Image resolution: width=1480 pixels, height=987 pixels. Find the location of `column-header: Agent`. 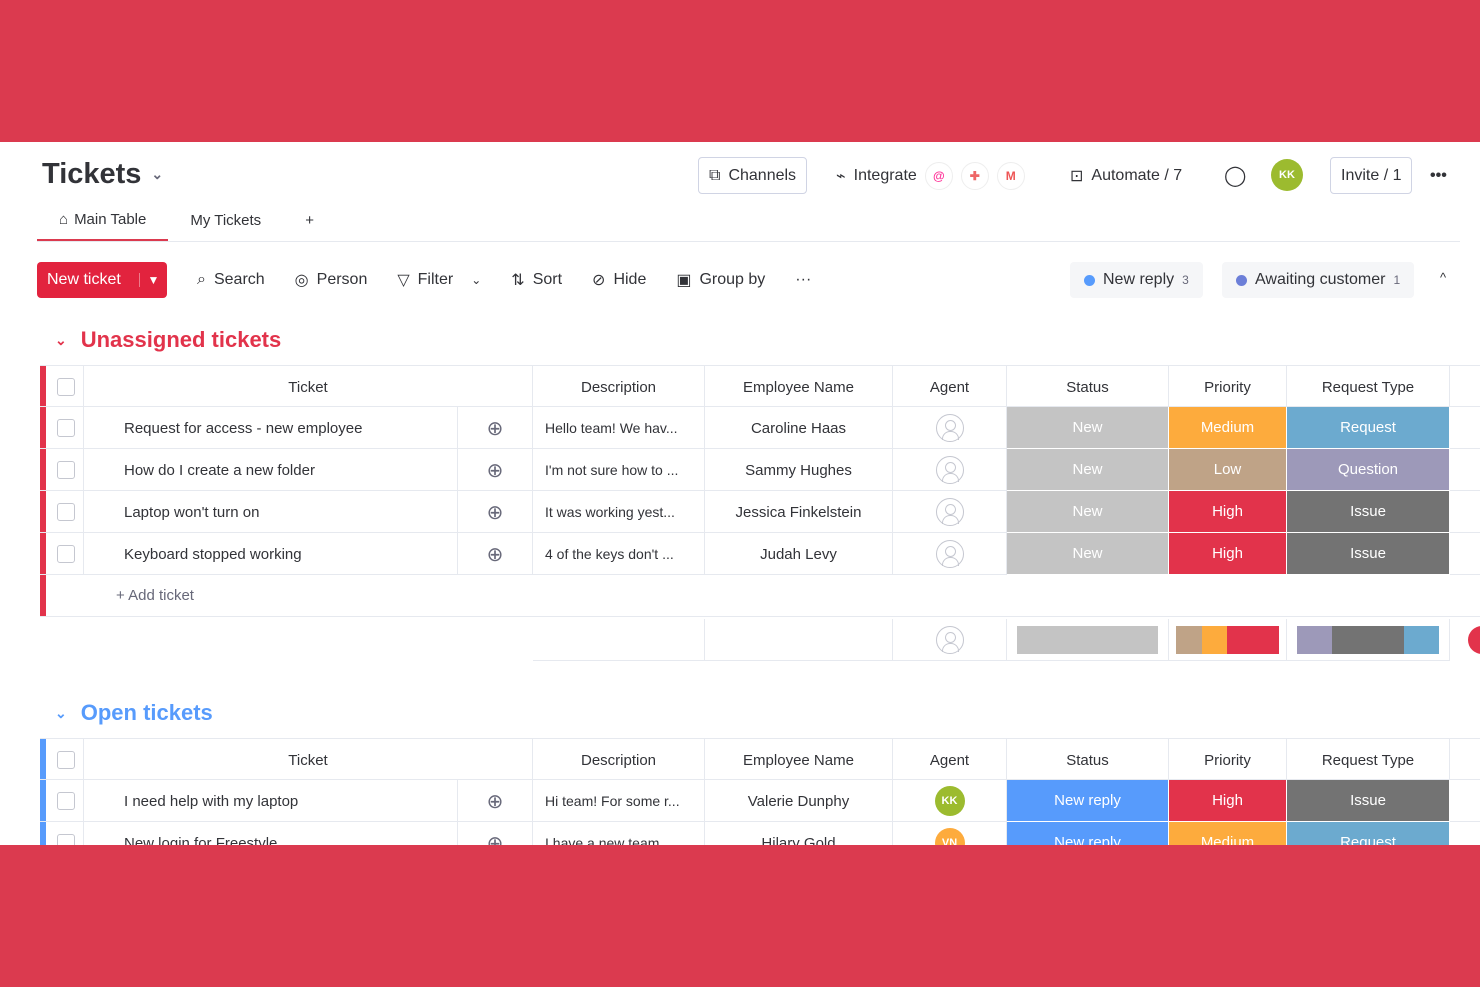

column-header: Agent is located at coordinates (950, 387).